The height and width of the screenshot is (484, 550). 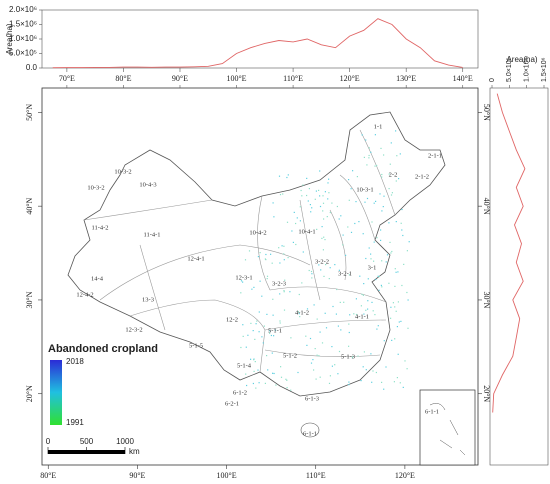 I want to click on legend-title: Abandoned cropland, so click(x=103, y=349).